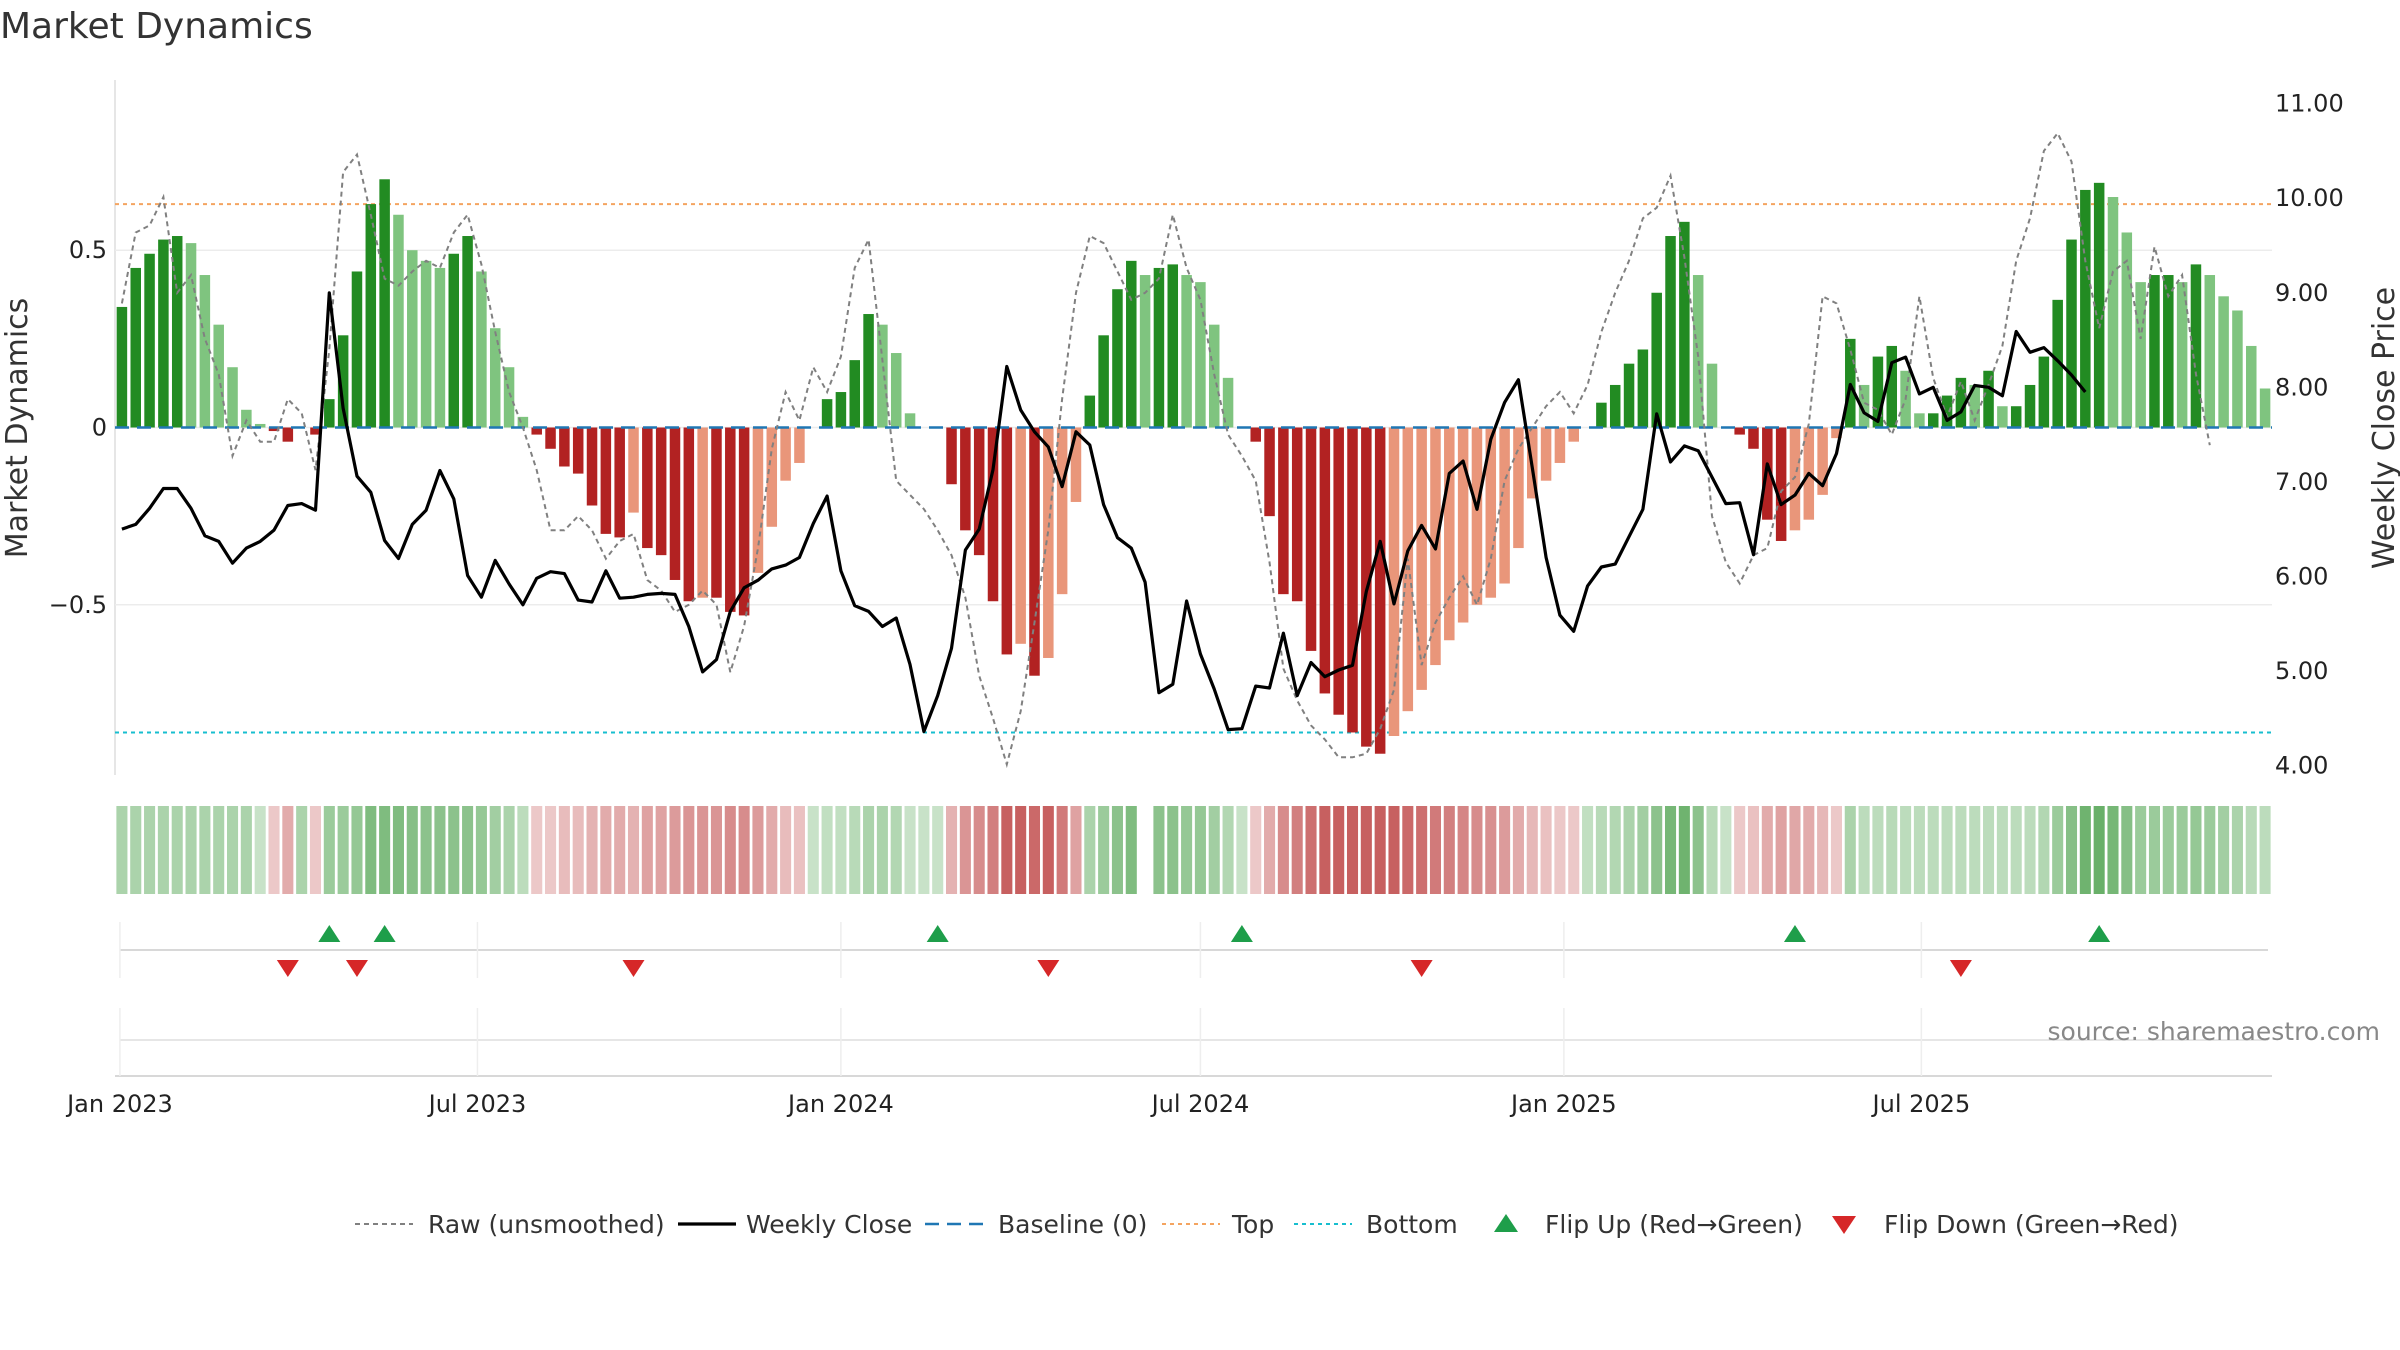  What do you see at coordinates (1193, 950) in the screenshot?
I see `flip-markers-panel` at bounding box center [1193, 950].